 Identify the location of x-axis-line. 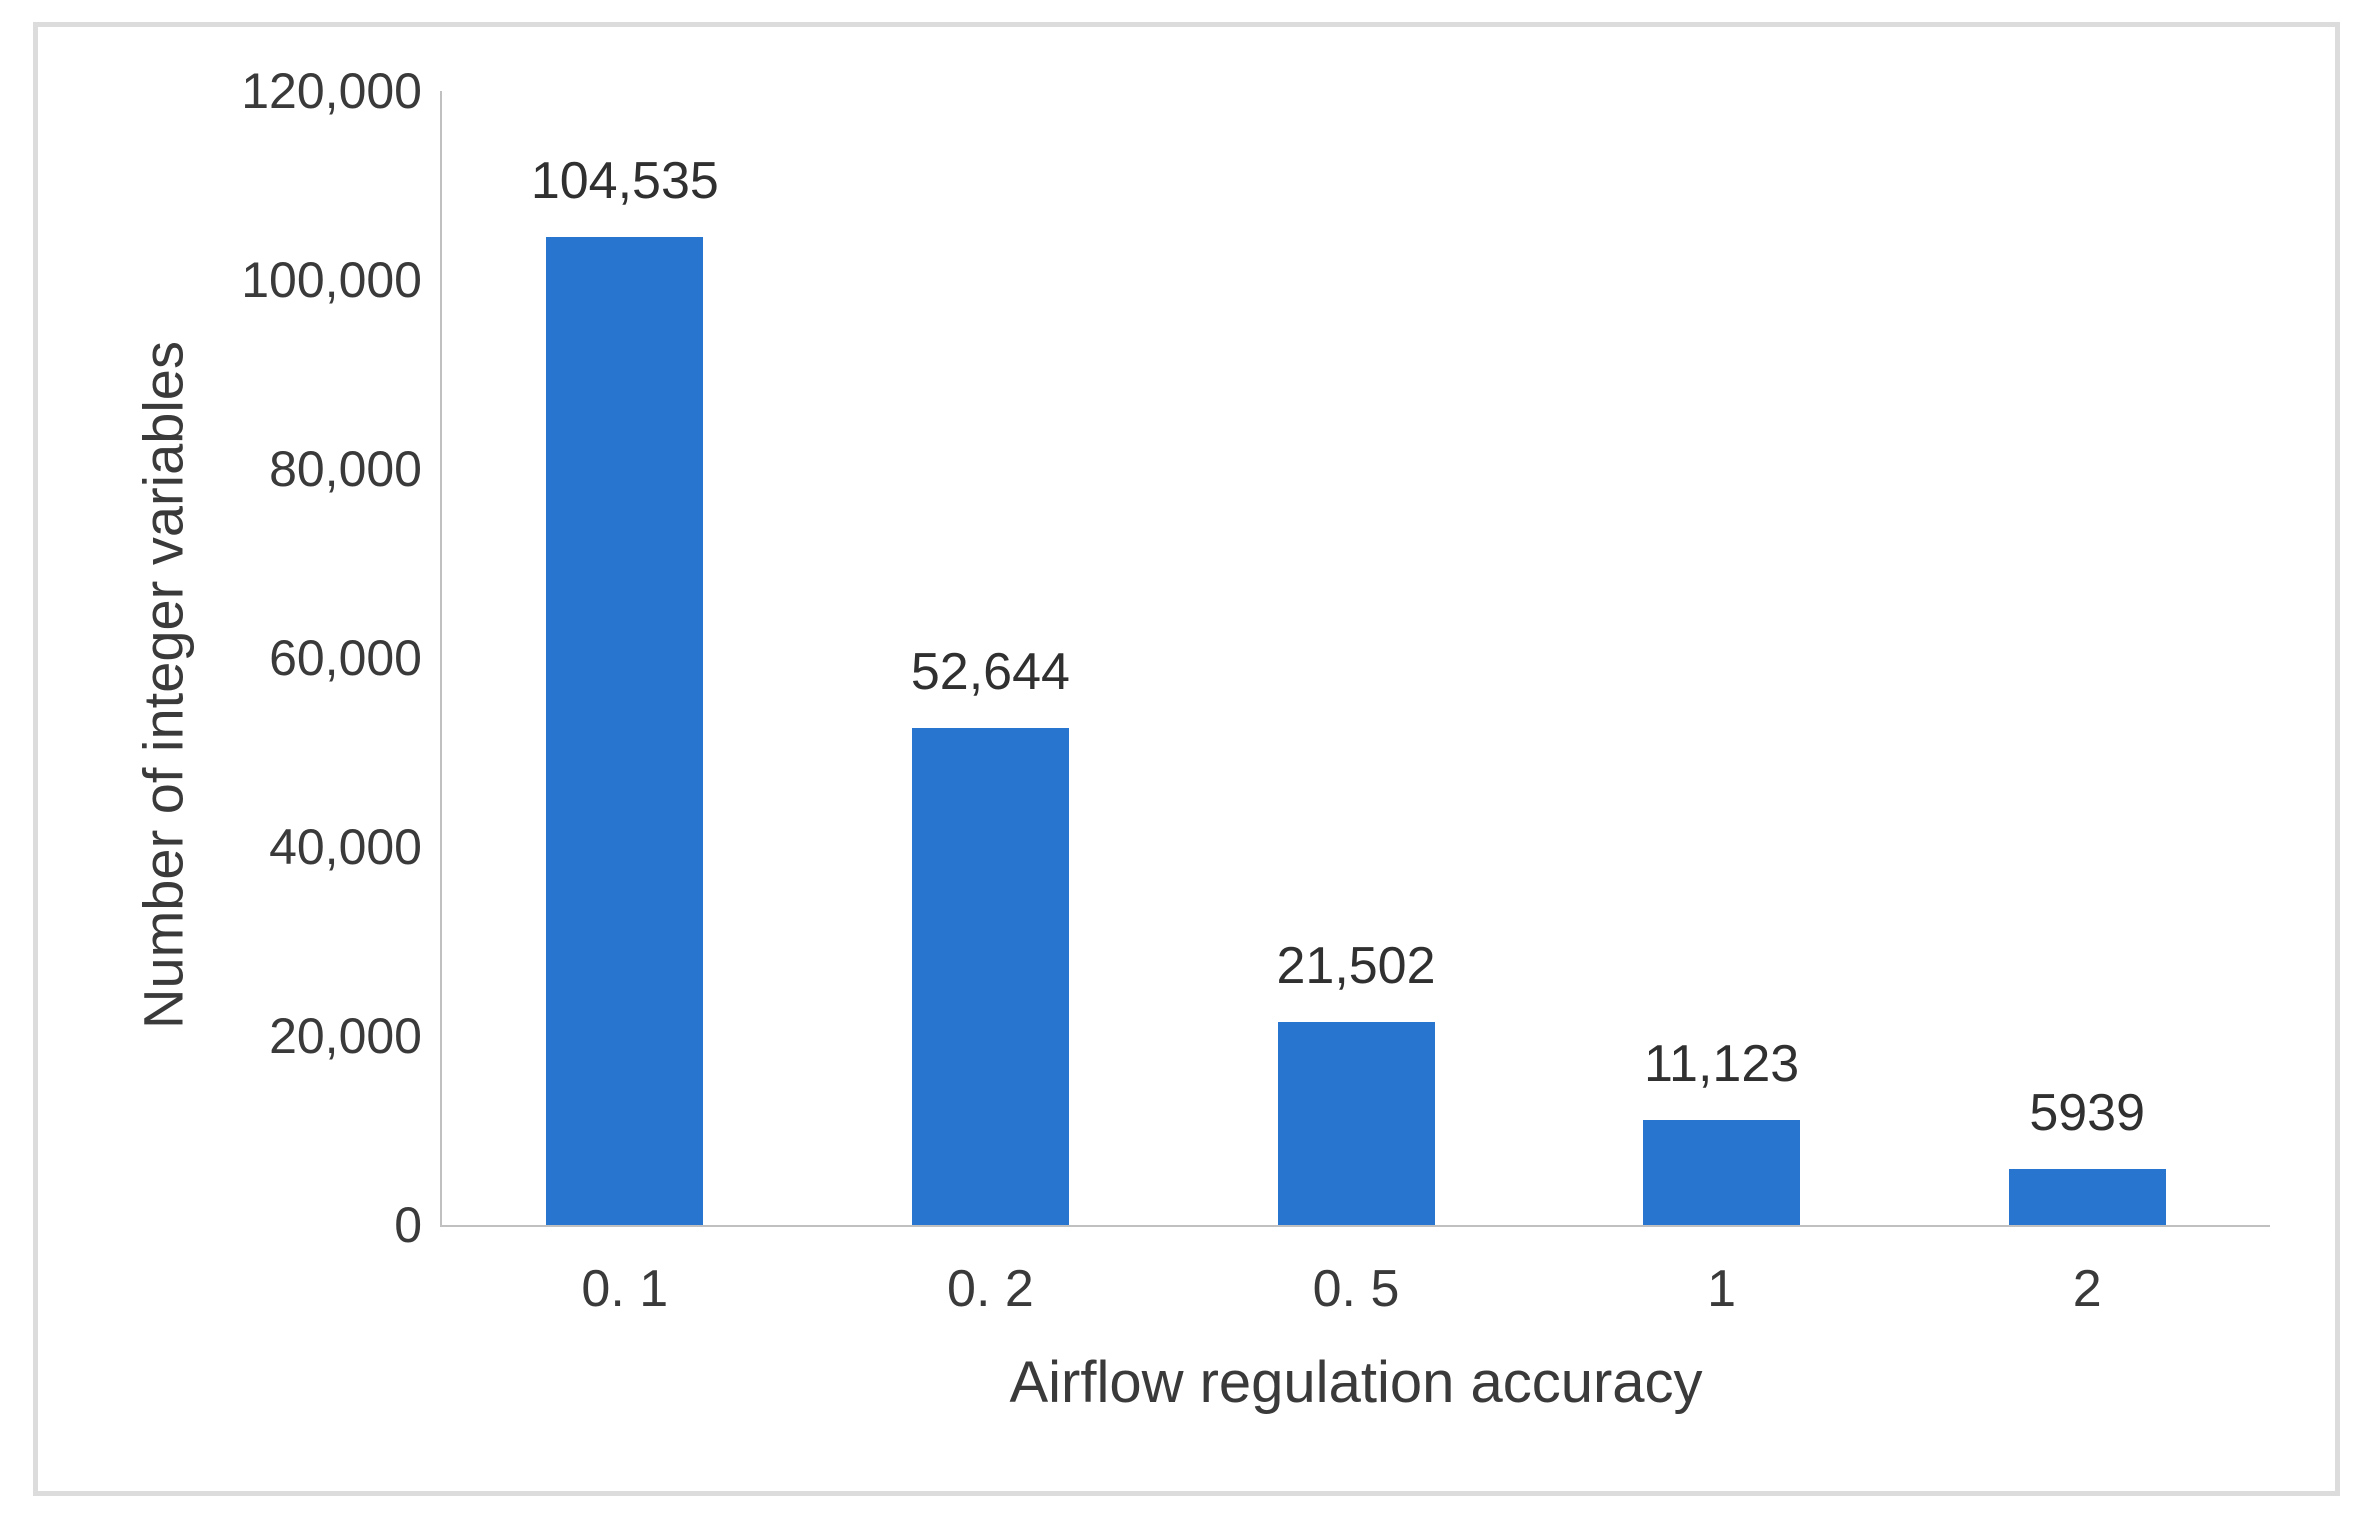
(1355, 1226).